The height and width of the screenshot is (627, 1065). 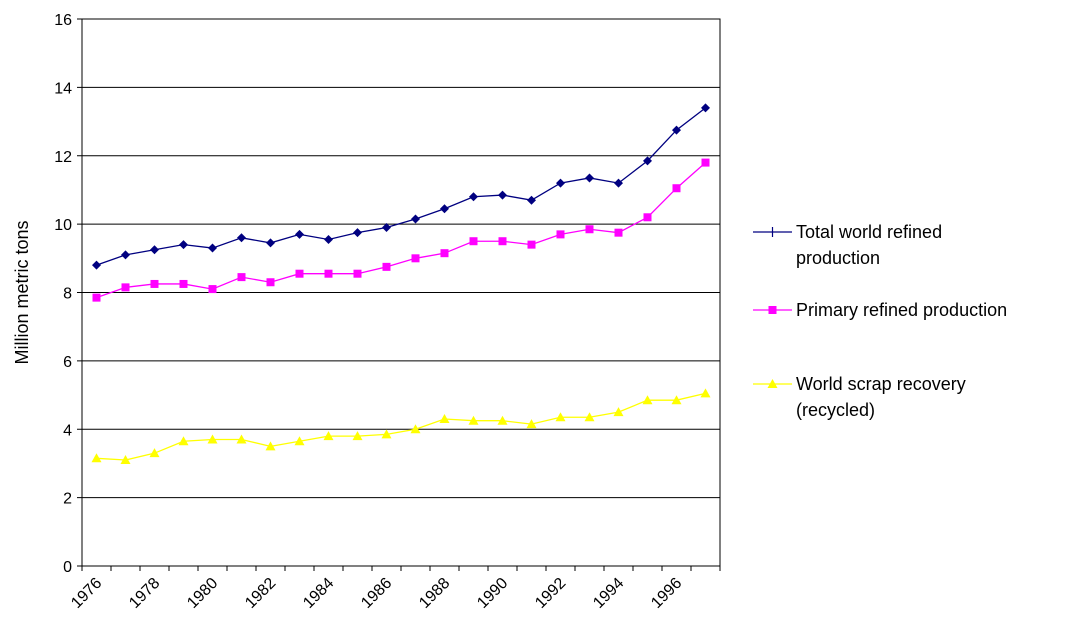 I want to click on x-tick-label: 1992, so click(x=550, y=593).